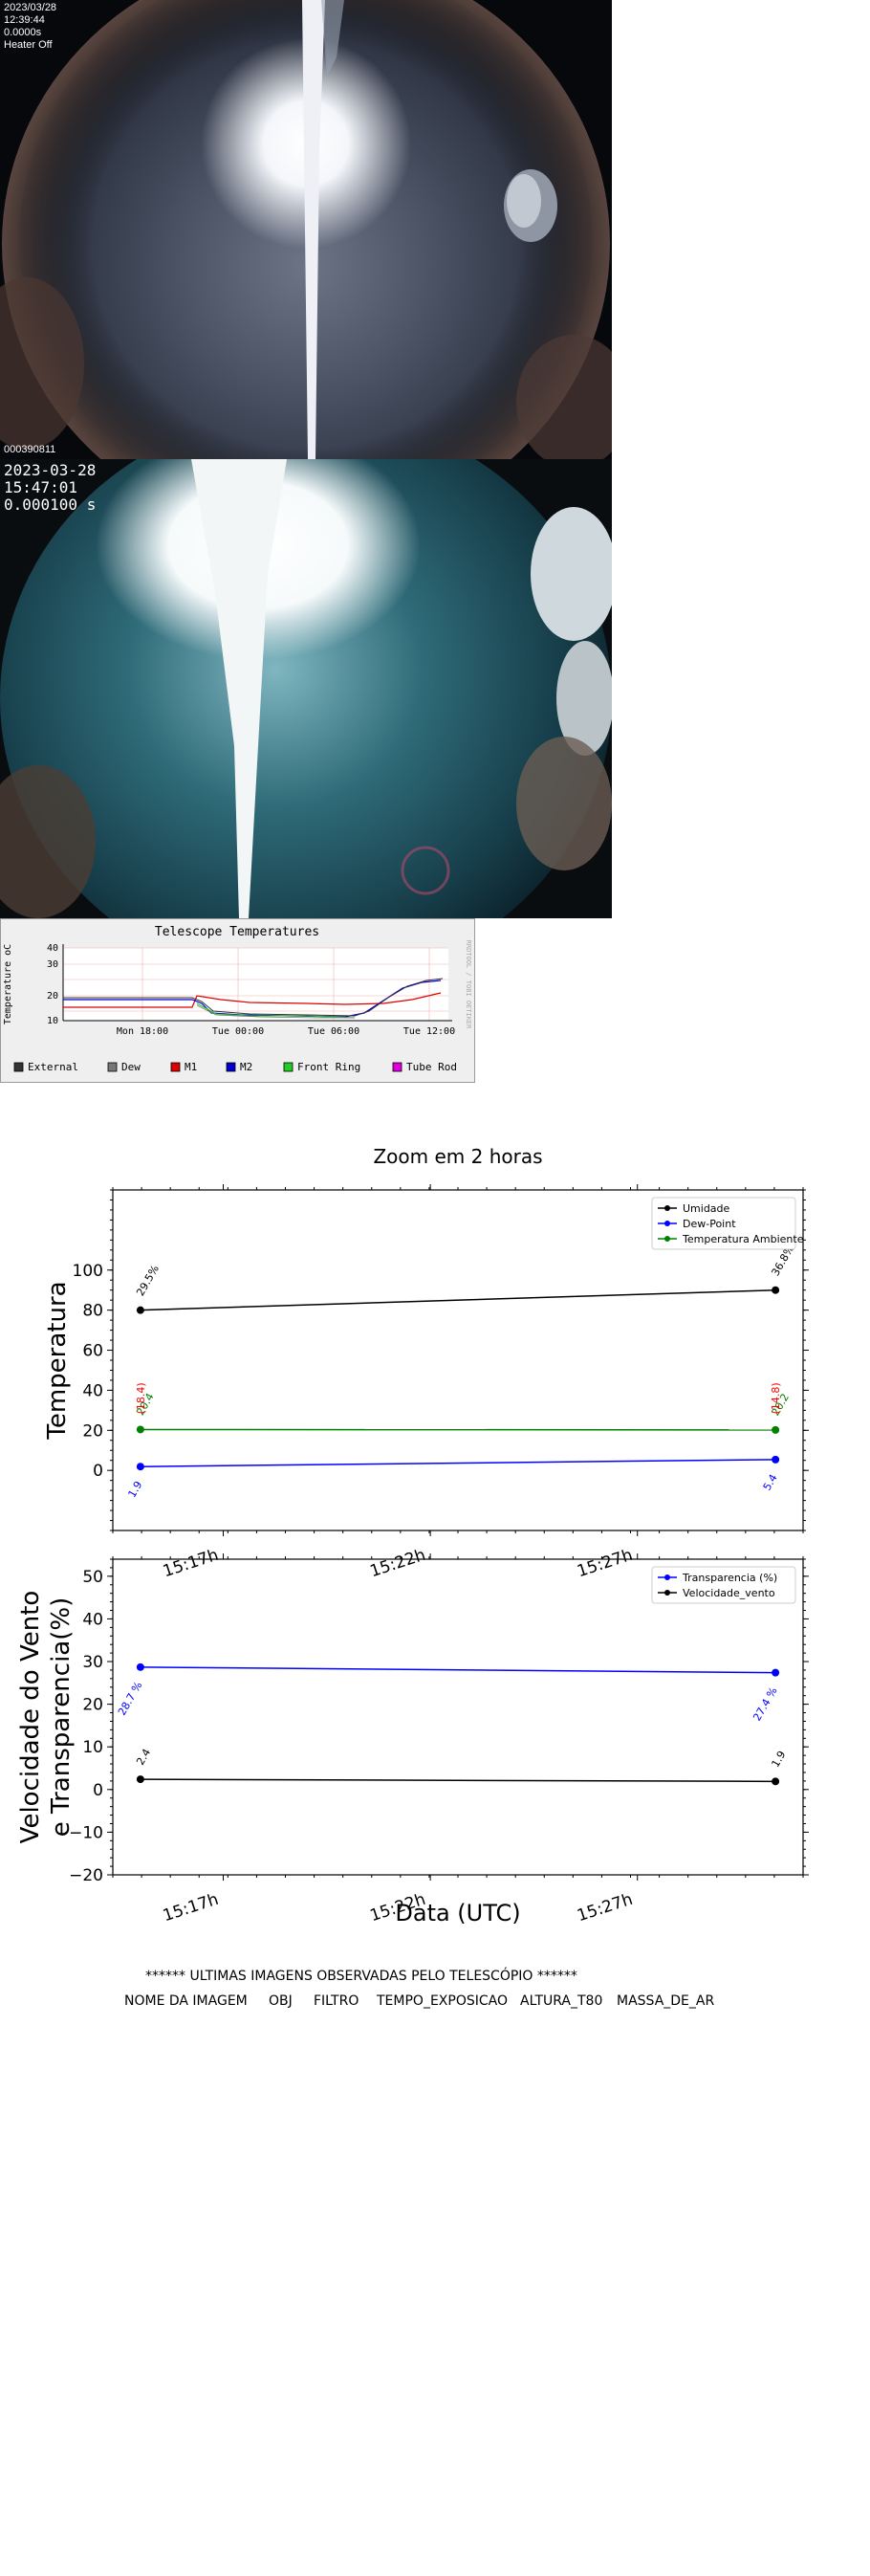 Image resolution: width=870 pixels, height=2576 pixels. I want to click on y-tick-label: −20, so click(86, 1876).